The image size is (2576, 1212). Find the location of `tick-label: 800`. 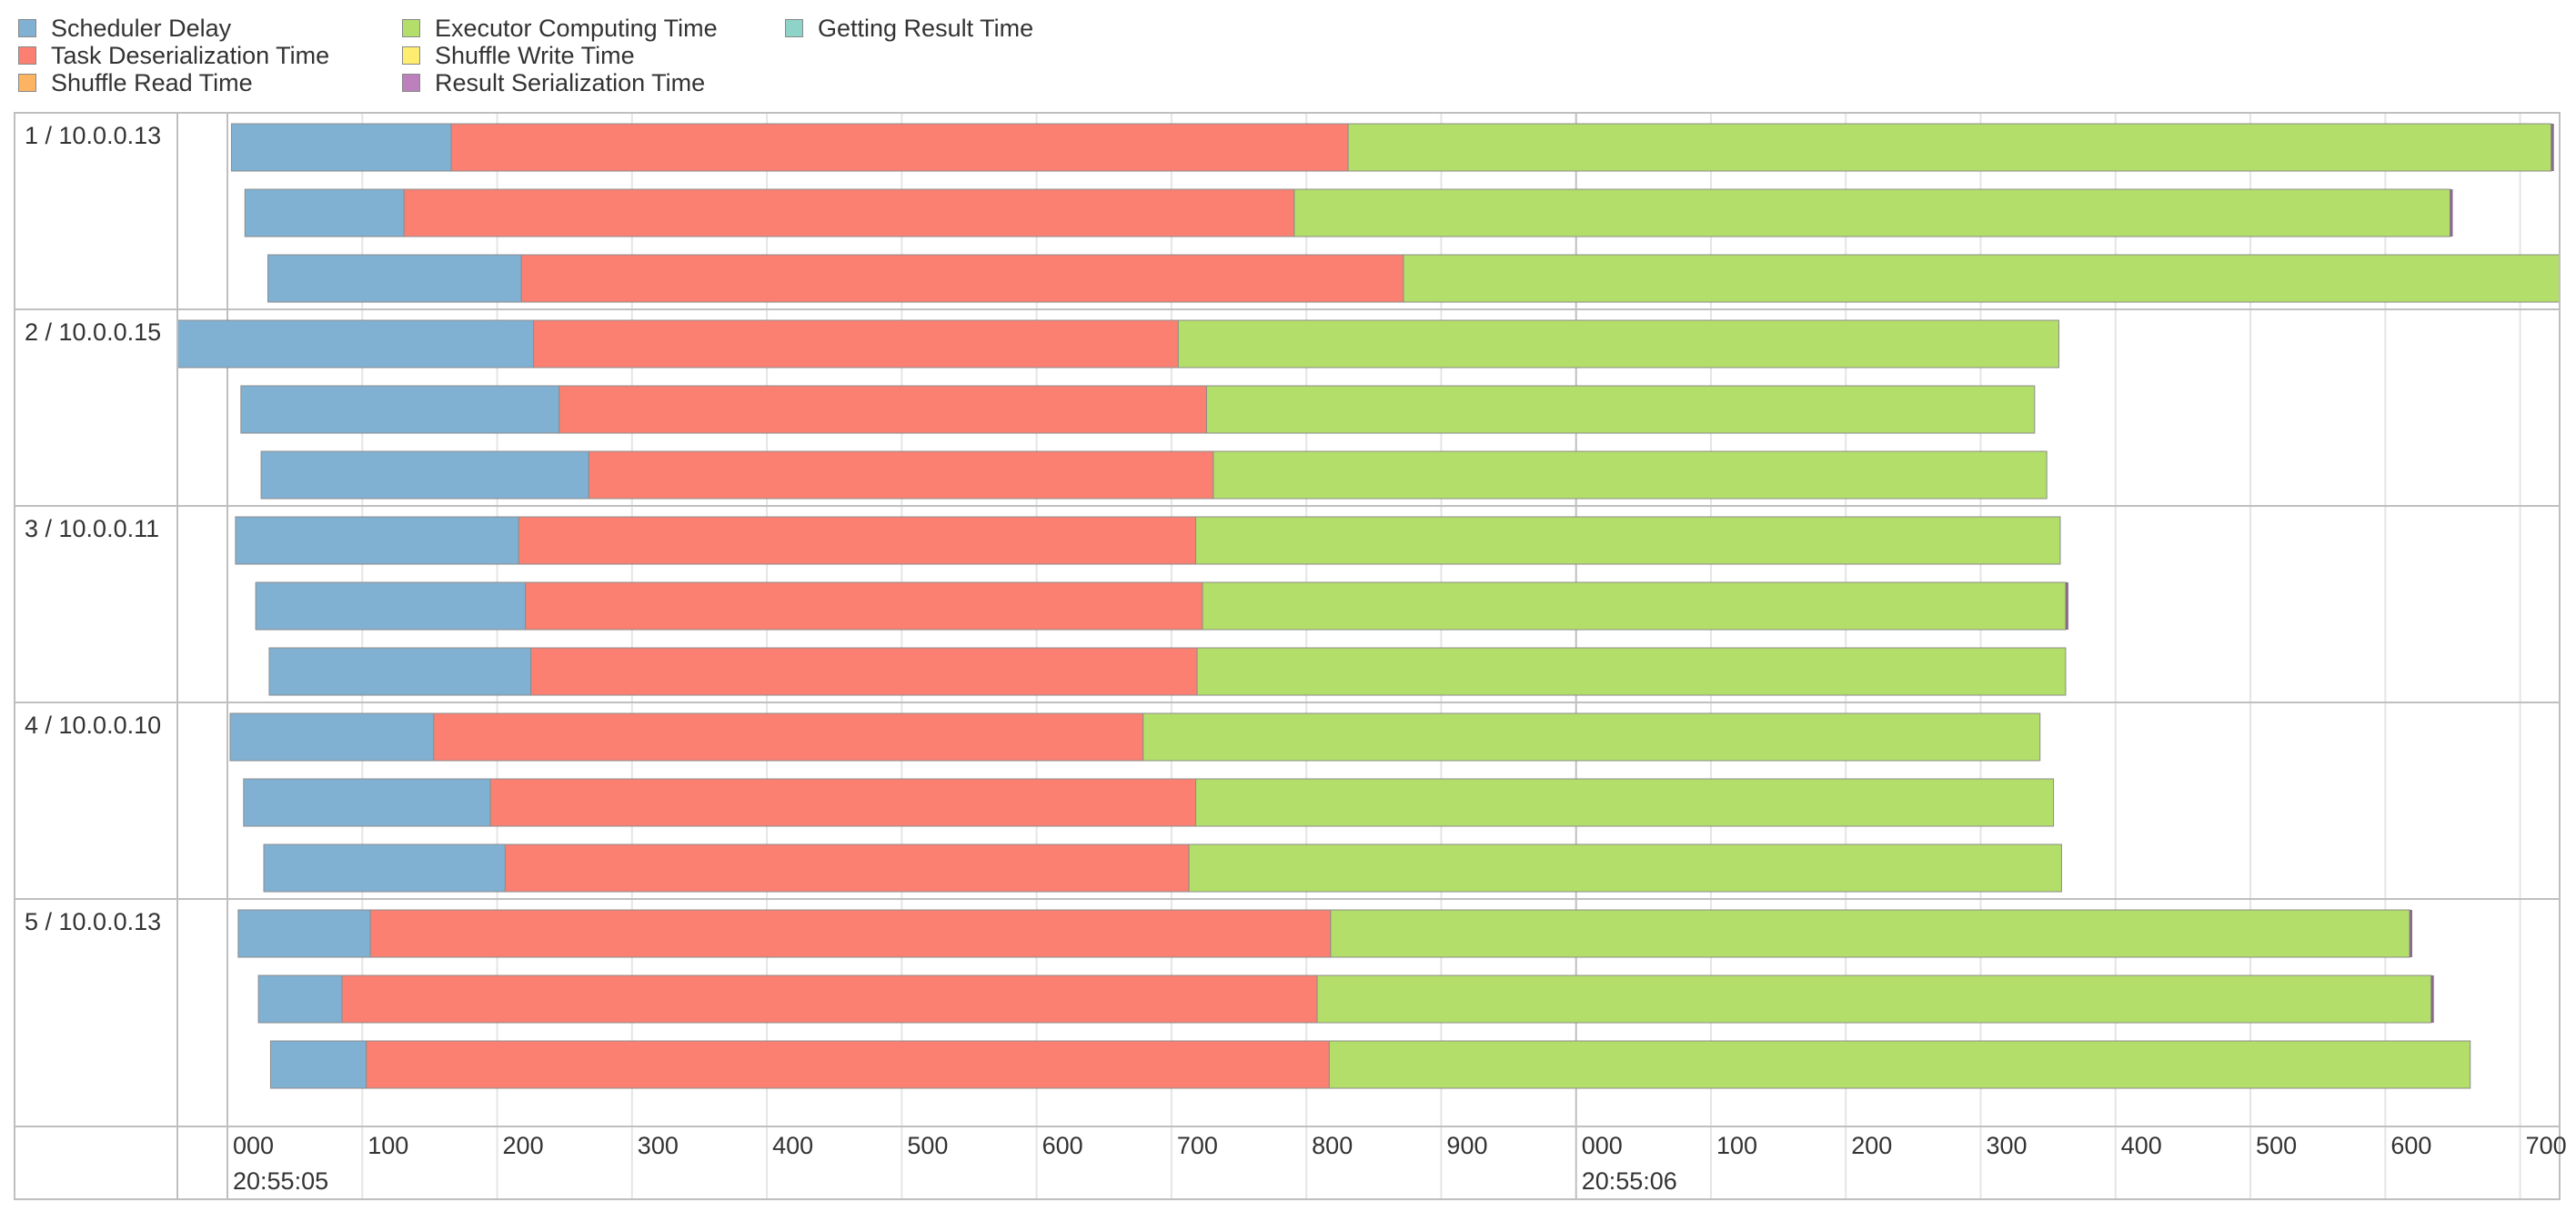

tick-label: 800 is located at coordinates (1332, 1145).